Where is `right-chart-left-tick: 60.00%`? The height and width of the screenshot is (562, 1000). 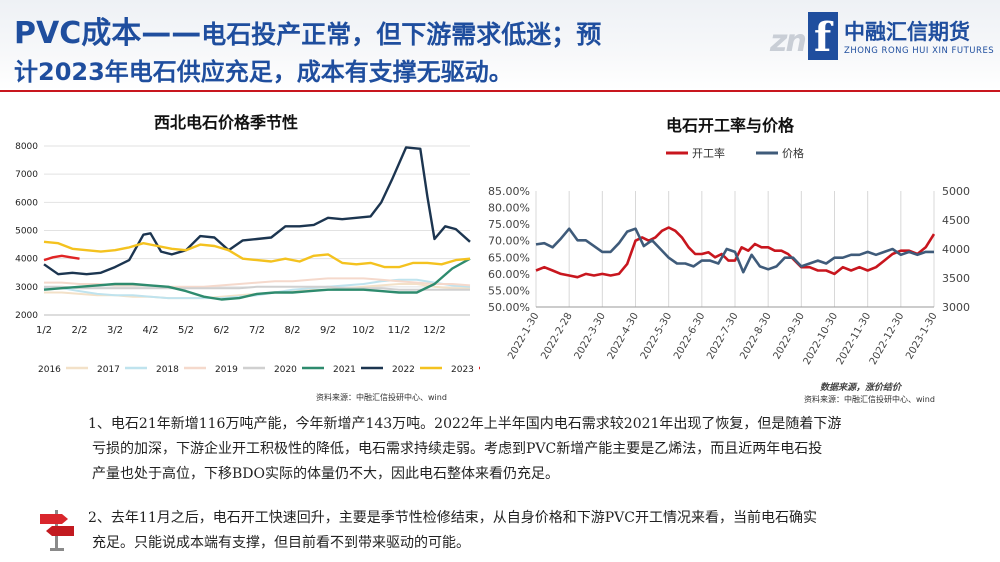
right-chart-left-tick: 60.00% is located at coordinates (509, 274).